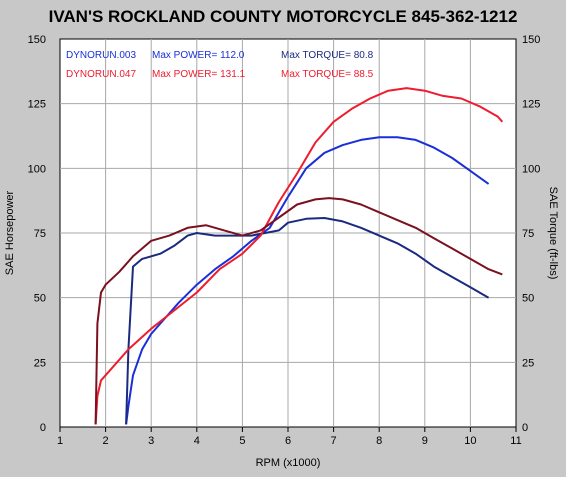  Describe the element at coordinates (470, 441) in the screenshot. I see `x-tick-label: 10` at that location.